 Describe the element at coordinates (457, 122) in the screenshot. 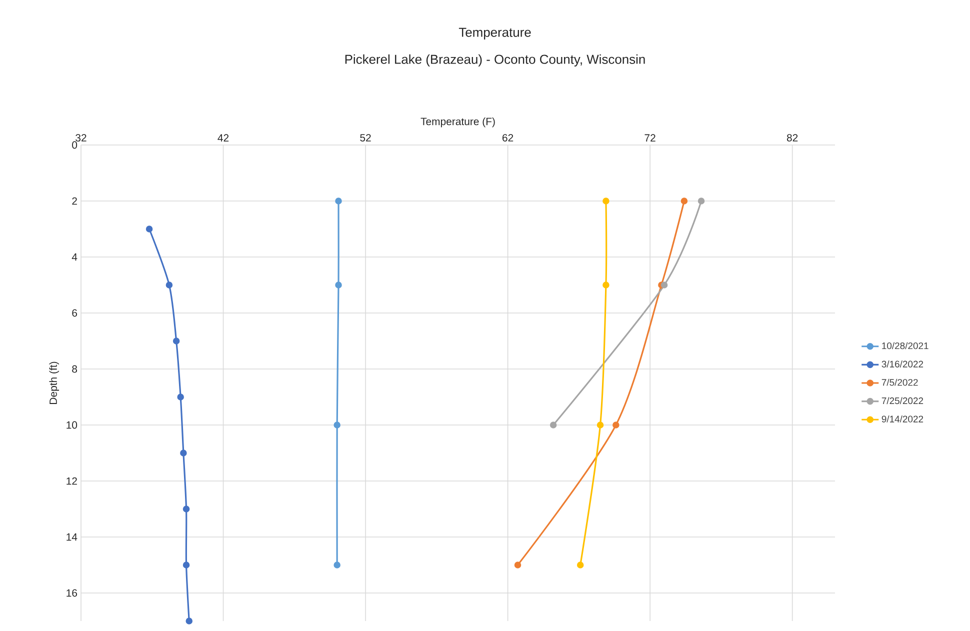

I see `x-axis-title: Temperature (F)` at that location.